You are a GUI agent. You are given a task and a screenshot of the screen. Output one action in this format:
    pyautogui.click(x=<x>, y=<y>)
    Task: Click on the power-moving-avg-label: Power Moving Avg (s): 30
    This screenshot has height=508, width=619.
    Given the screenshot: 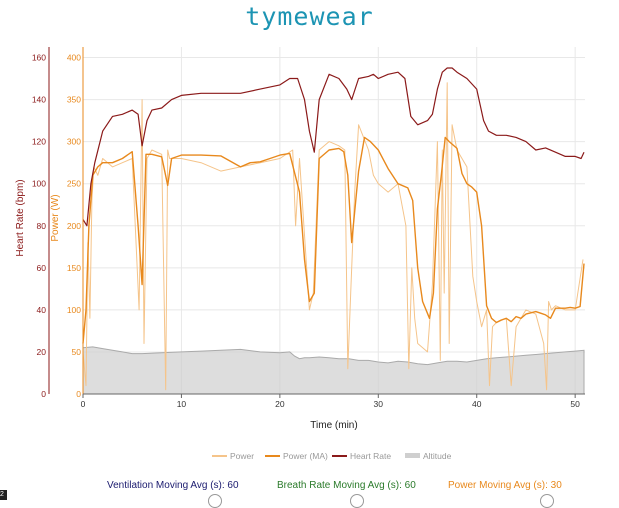 What is the action you would take?
    pyautogui.click(x=505, y=485)
    